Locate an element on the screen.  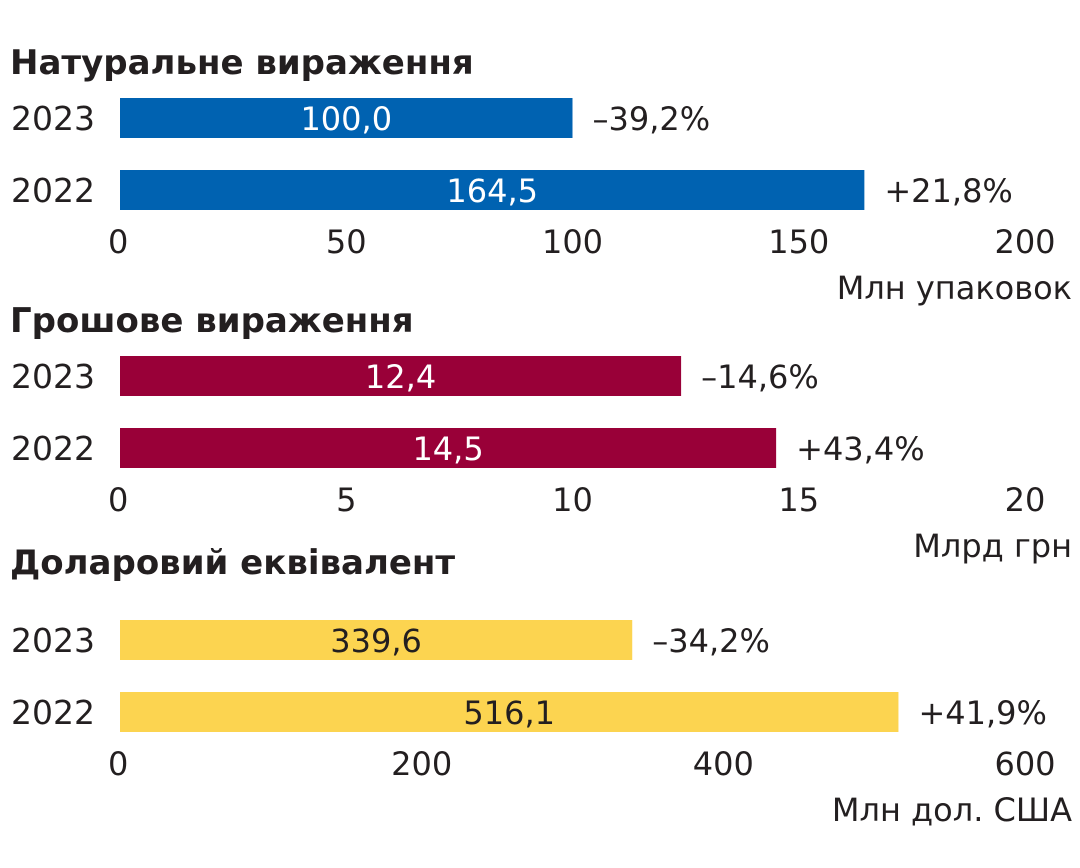
x-tick-label: 15 is located at coordinates (798, 500).